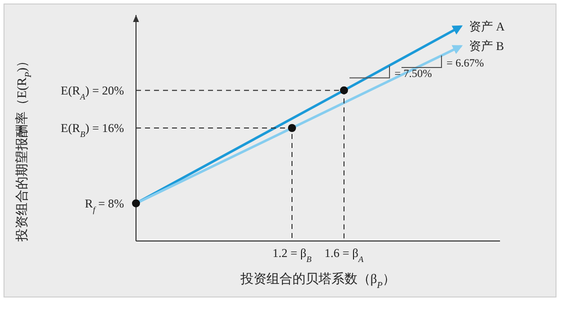 This screenshot has width=566, height=315. What do you see at coordinates (487, 26) in the screenshot?
I see `series-label: 资产 A` at bounding box center [487, 26].